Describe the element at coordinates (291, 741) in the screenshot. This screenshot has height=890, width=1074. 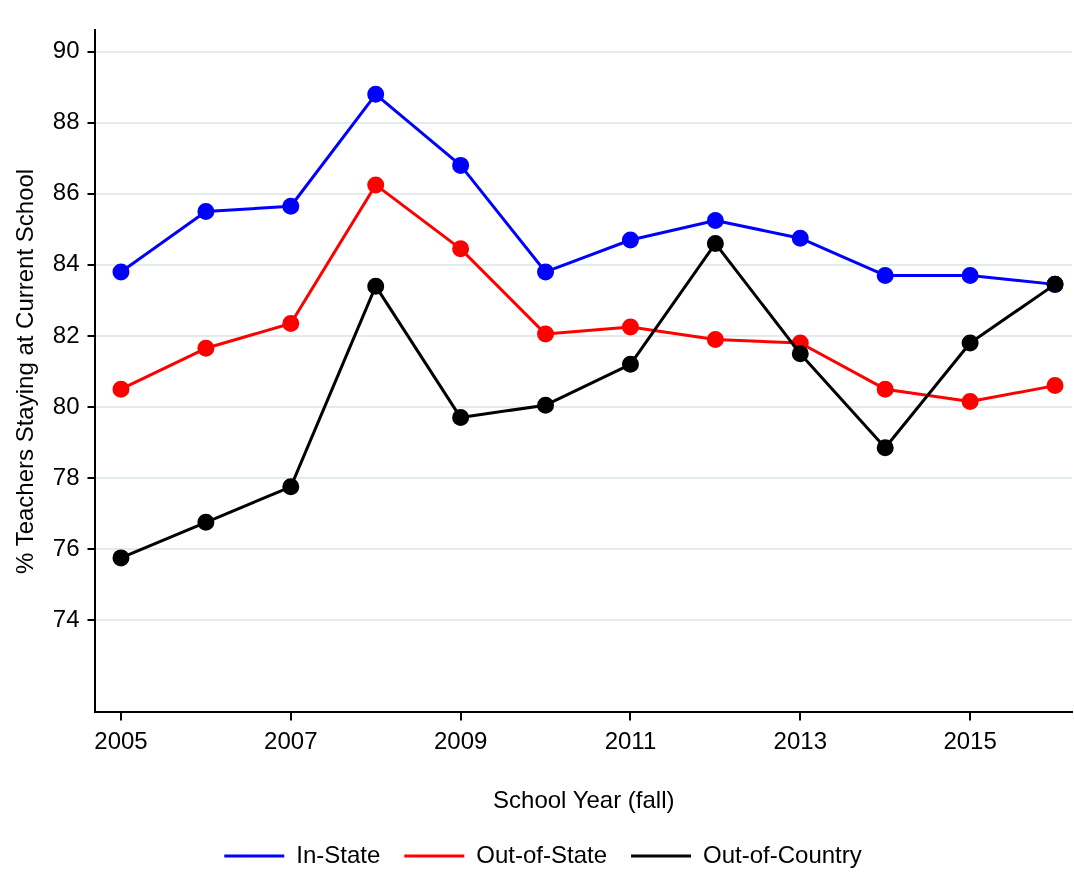
I see `x-tick-label: 2007` at that location.